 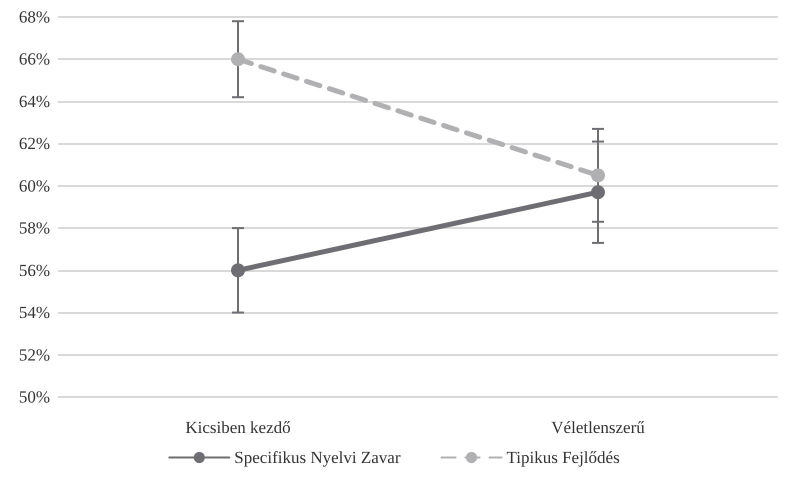 I want to click on y-tick-label: 62%, so click(x=34, y=144).